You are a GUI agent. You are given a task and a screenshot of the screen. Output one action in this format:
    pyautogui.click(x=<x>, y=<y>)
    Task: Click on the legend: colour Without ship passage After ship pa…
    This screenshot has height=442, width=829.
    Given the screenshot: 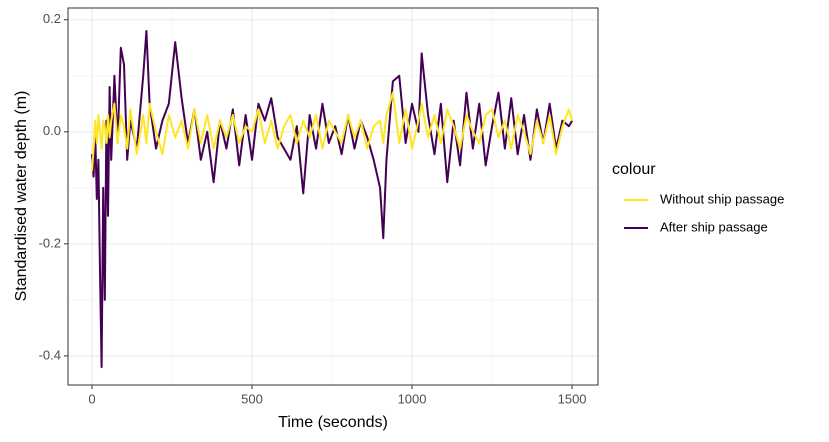 What is the action you would take?
    pyautogui.click(x=698, y=197)
    